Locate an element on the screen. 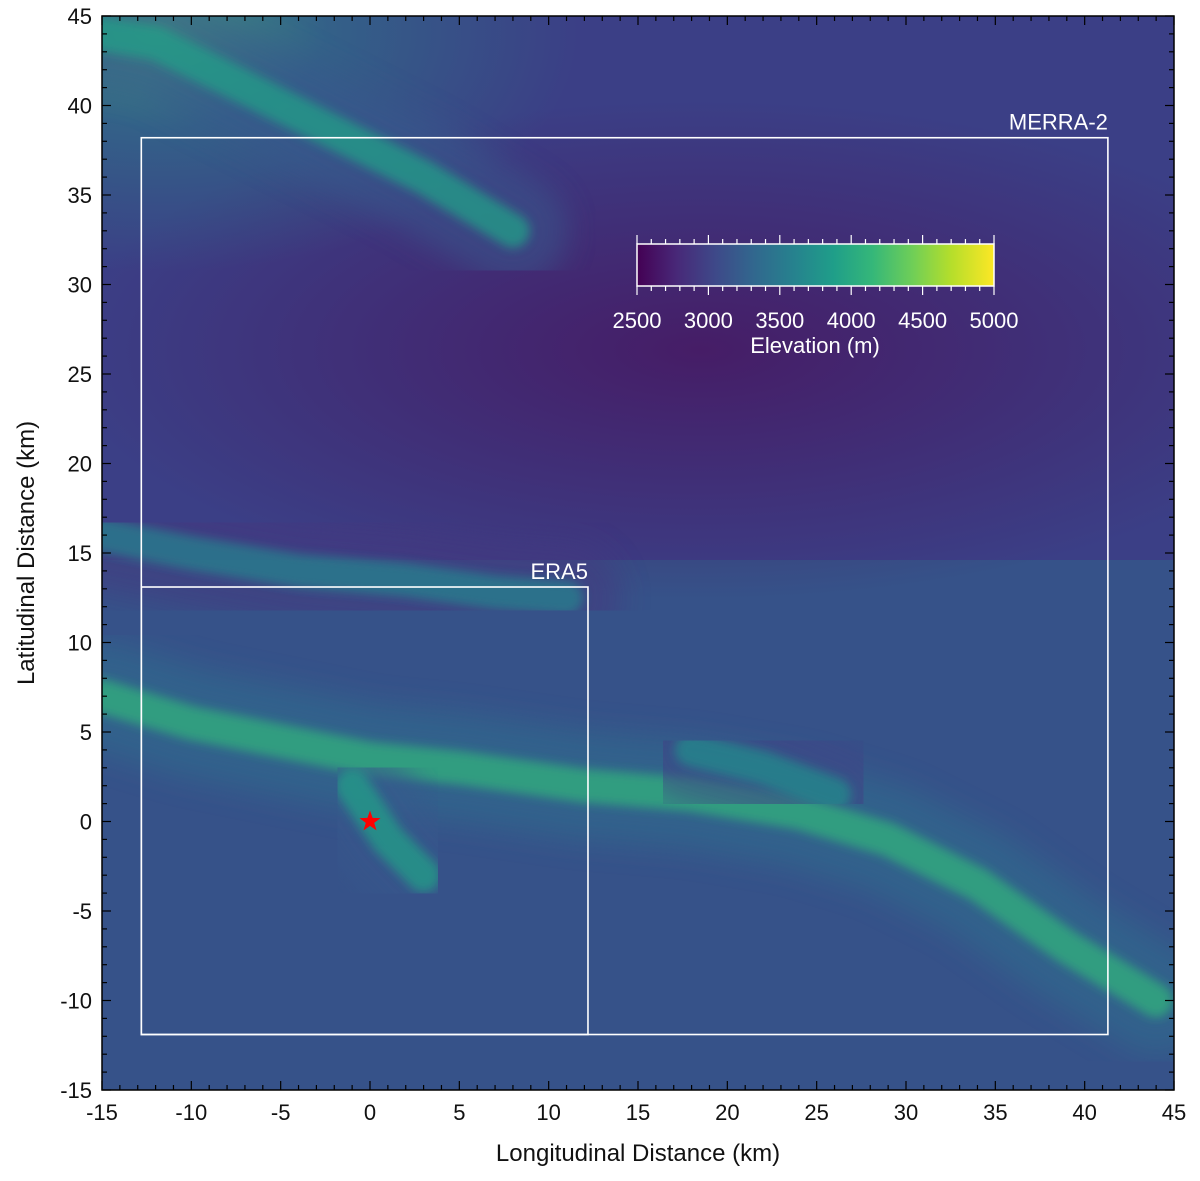 This screenshot has height=1181, width=1200. x-tick-label: 10 is located at coordinates (548, 1112).